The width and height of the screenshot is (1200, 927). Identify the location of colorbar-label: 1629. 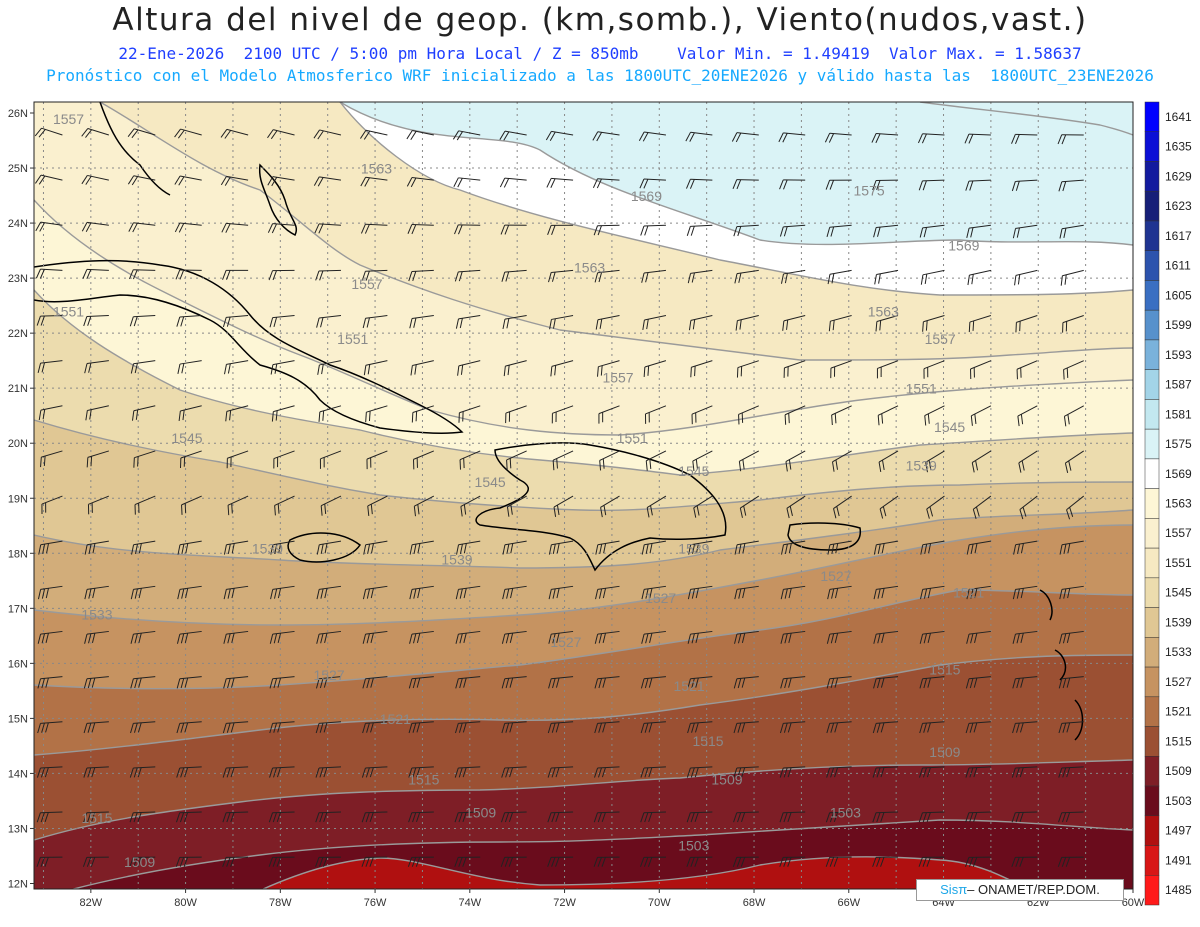
(1178, 176).